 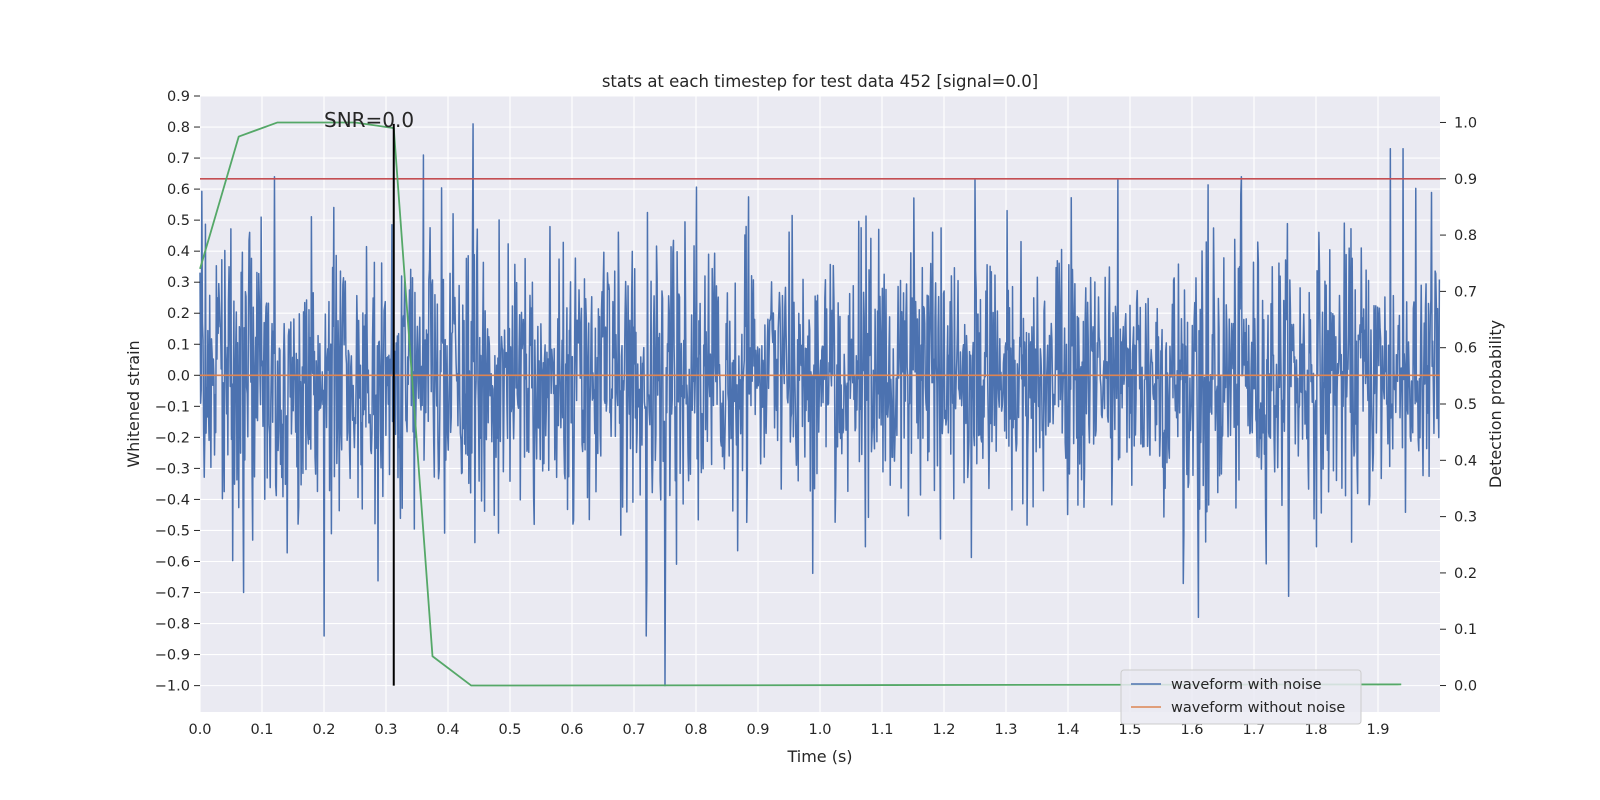 I want to click on x-tick-label: 1.6, so click(x=1191, y=730).